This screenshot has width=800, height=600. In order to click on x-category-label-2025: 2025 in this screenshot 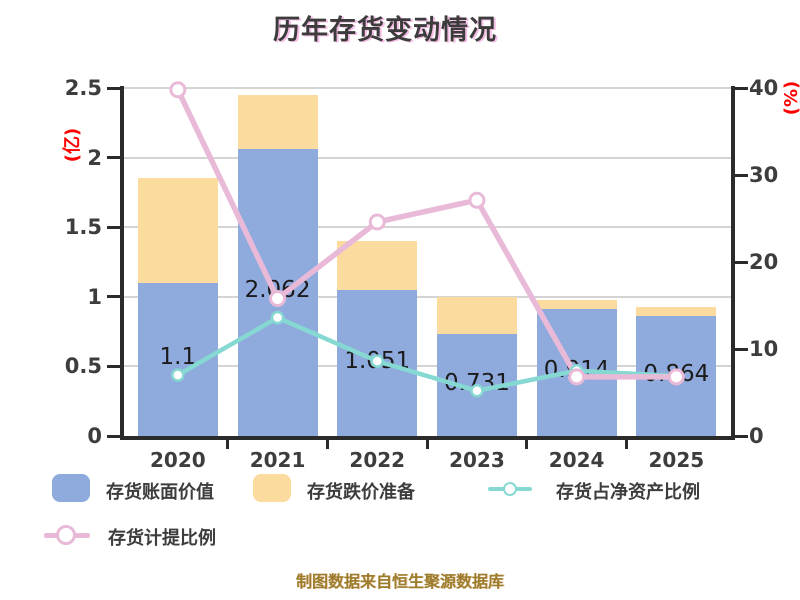, I will do `click(676, 460)`.